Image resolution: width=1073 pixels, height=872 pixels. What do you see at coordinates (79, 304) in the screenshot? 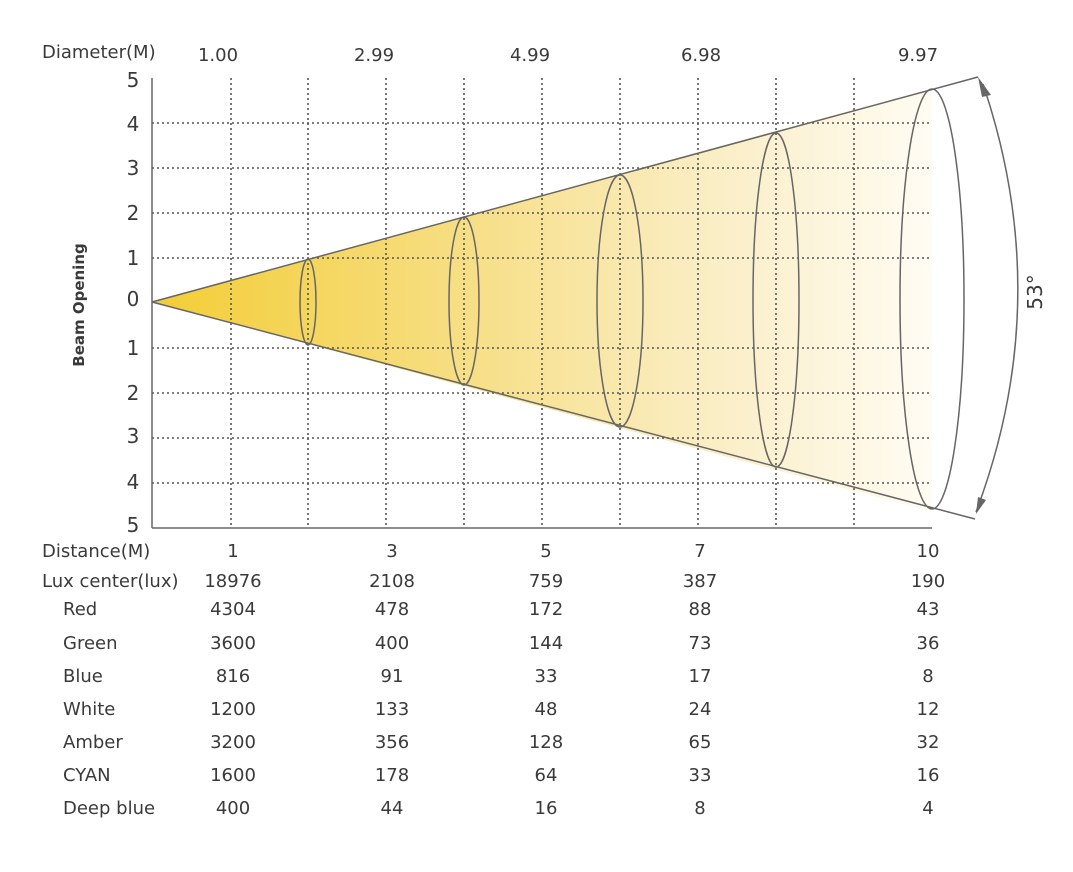
I see `beam-opening-label: Beam Opening` at bounding box center [79, 304].